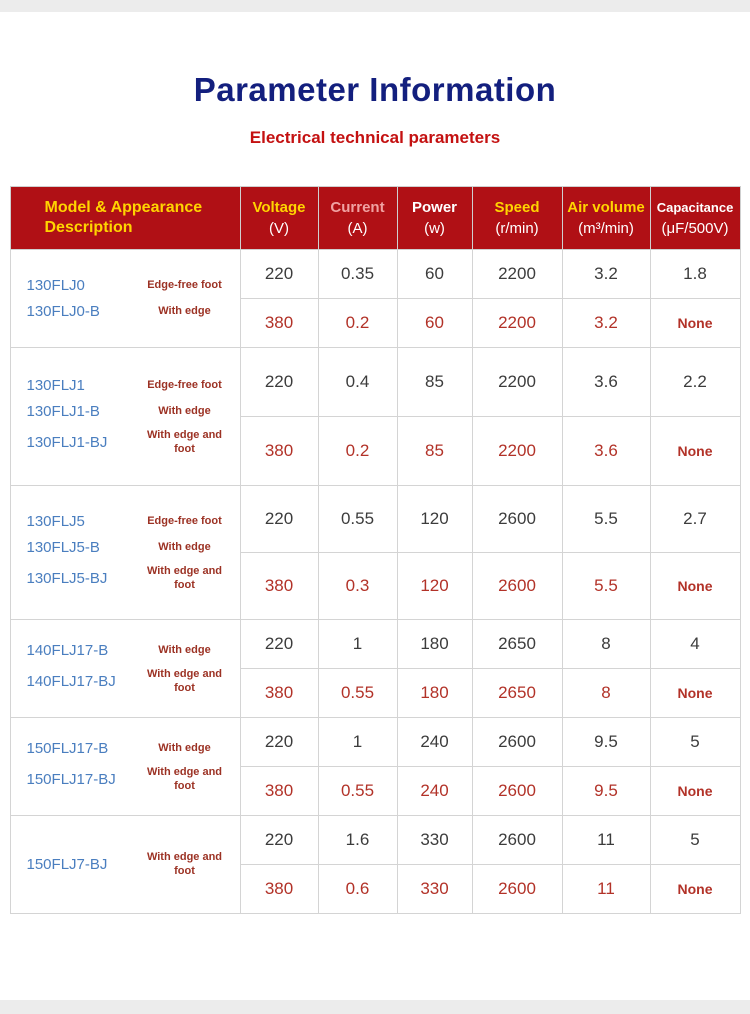  I want to click on current-cell: 0.35, so click(357, 274).